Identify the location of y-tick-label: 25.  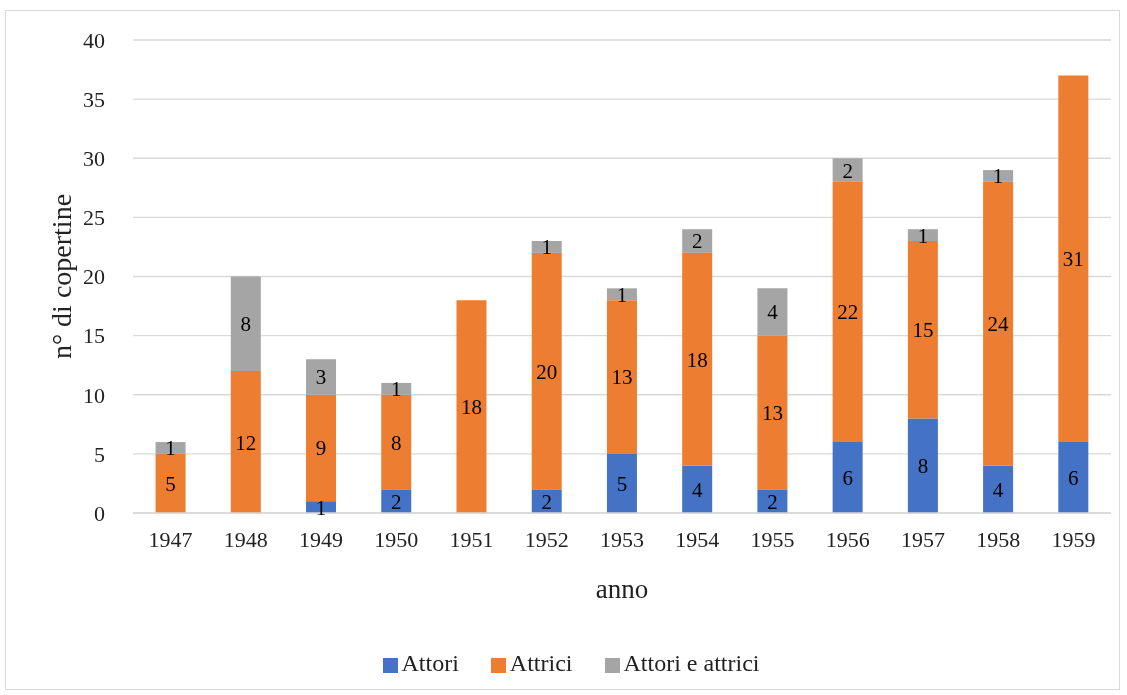
(94, 218).